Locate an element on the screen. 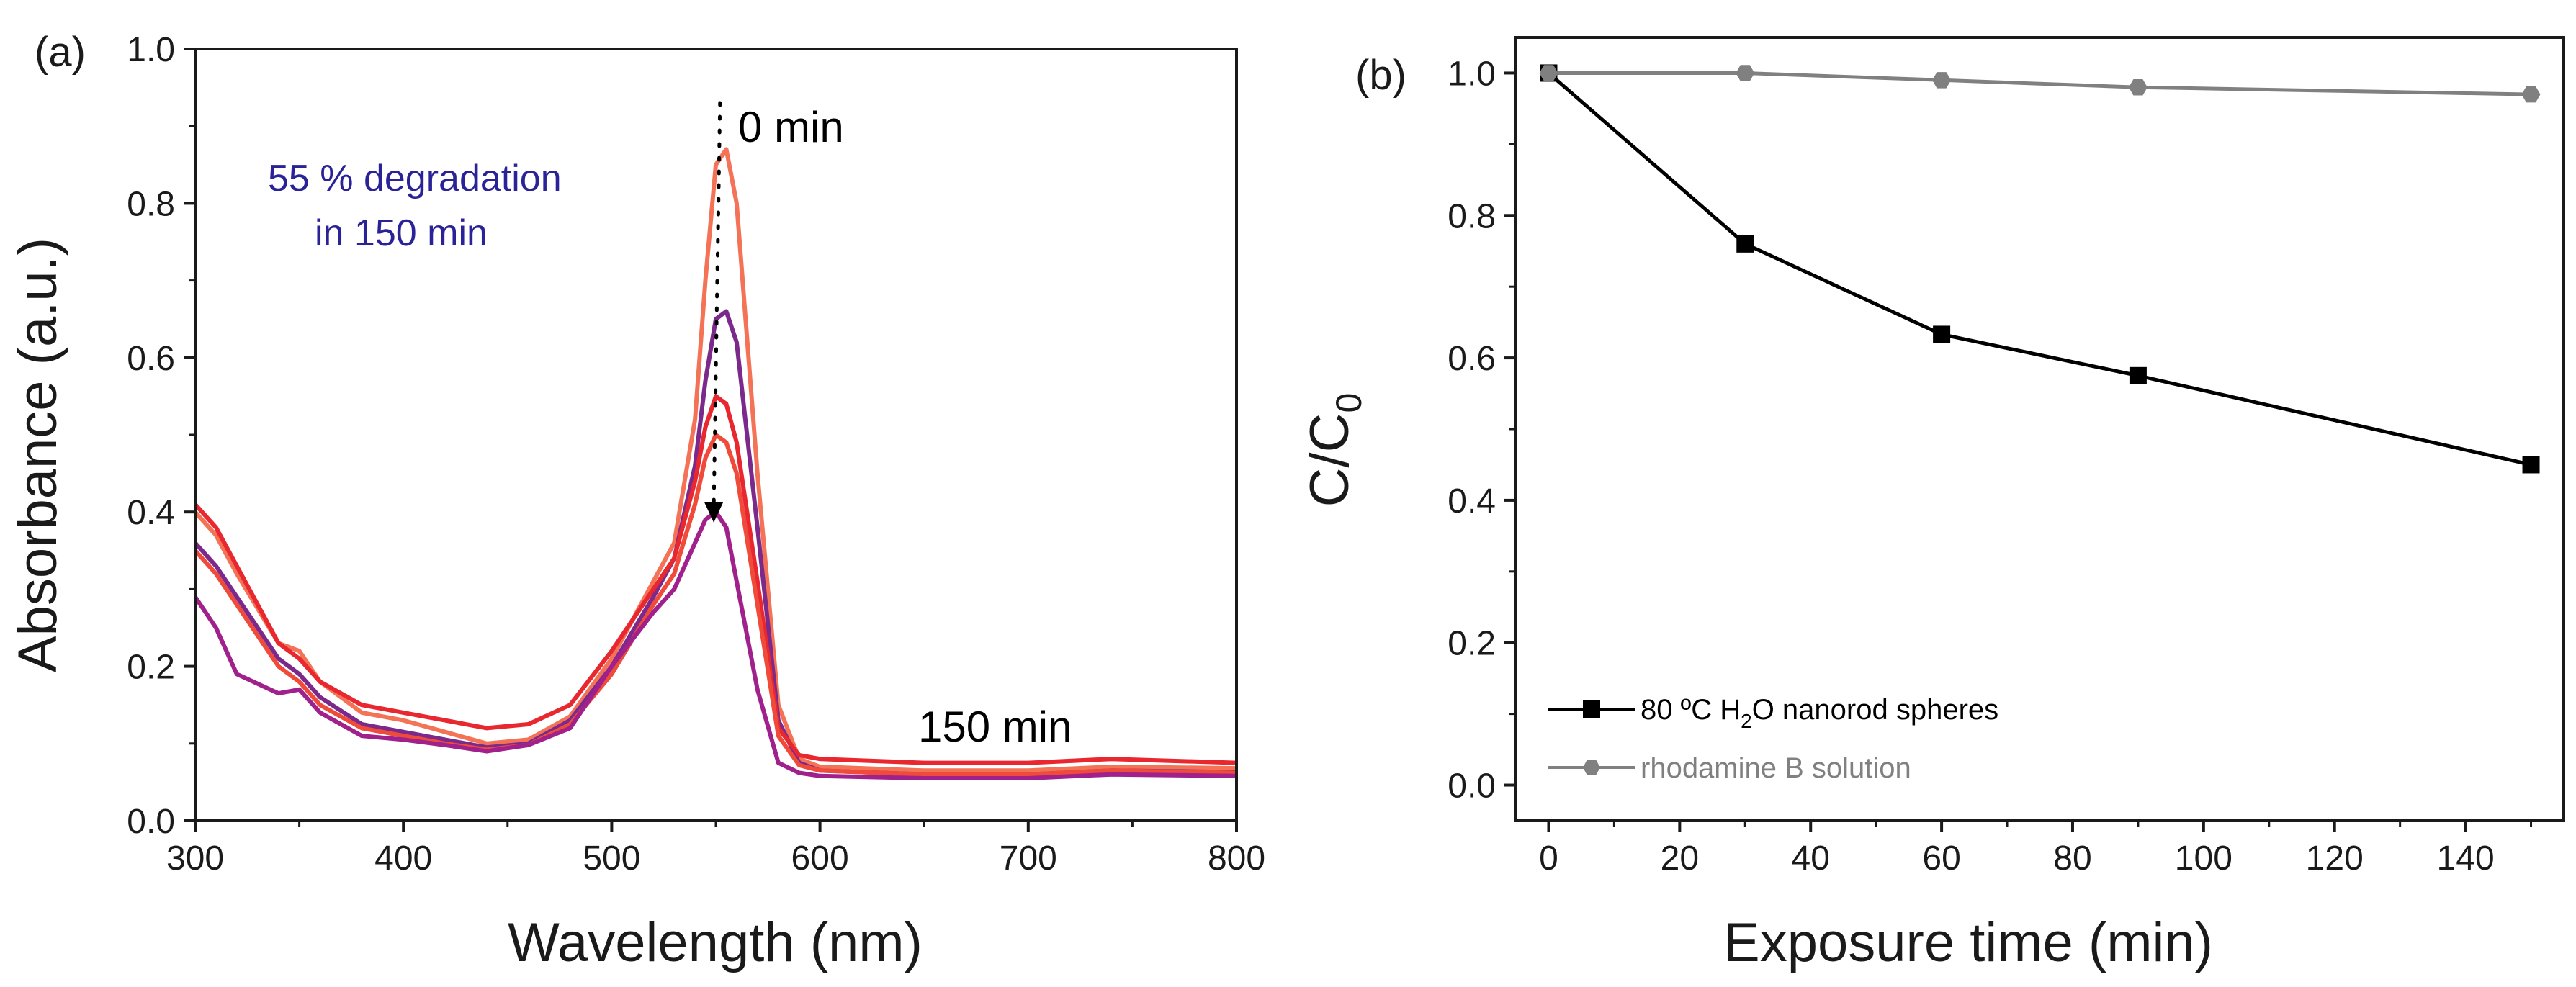  panel-a-y-tick-label: 1.0 is located at coordinates (151, 50).